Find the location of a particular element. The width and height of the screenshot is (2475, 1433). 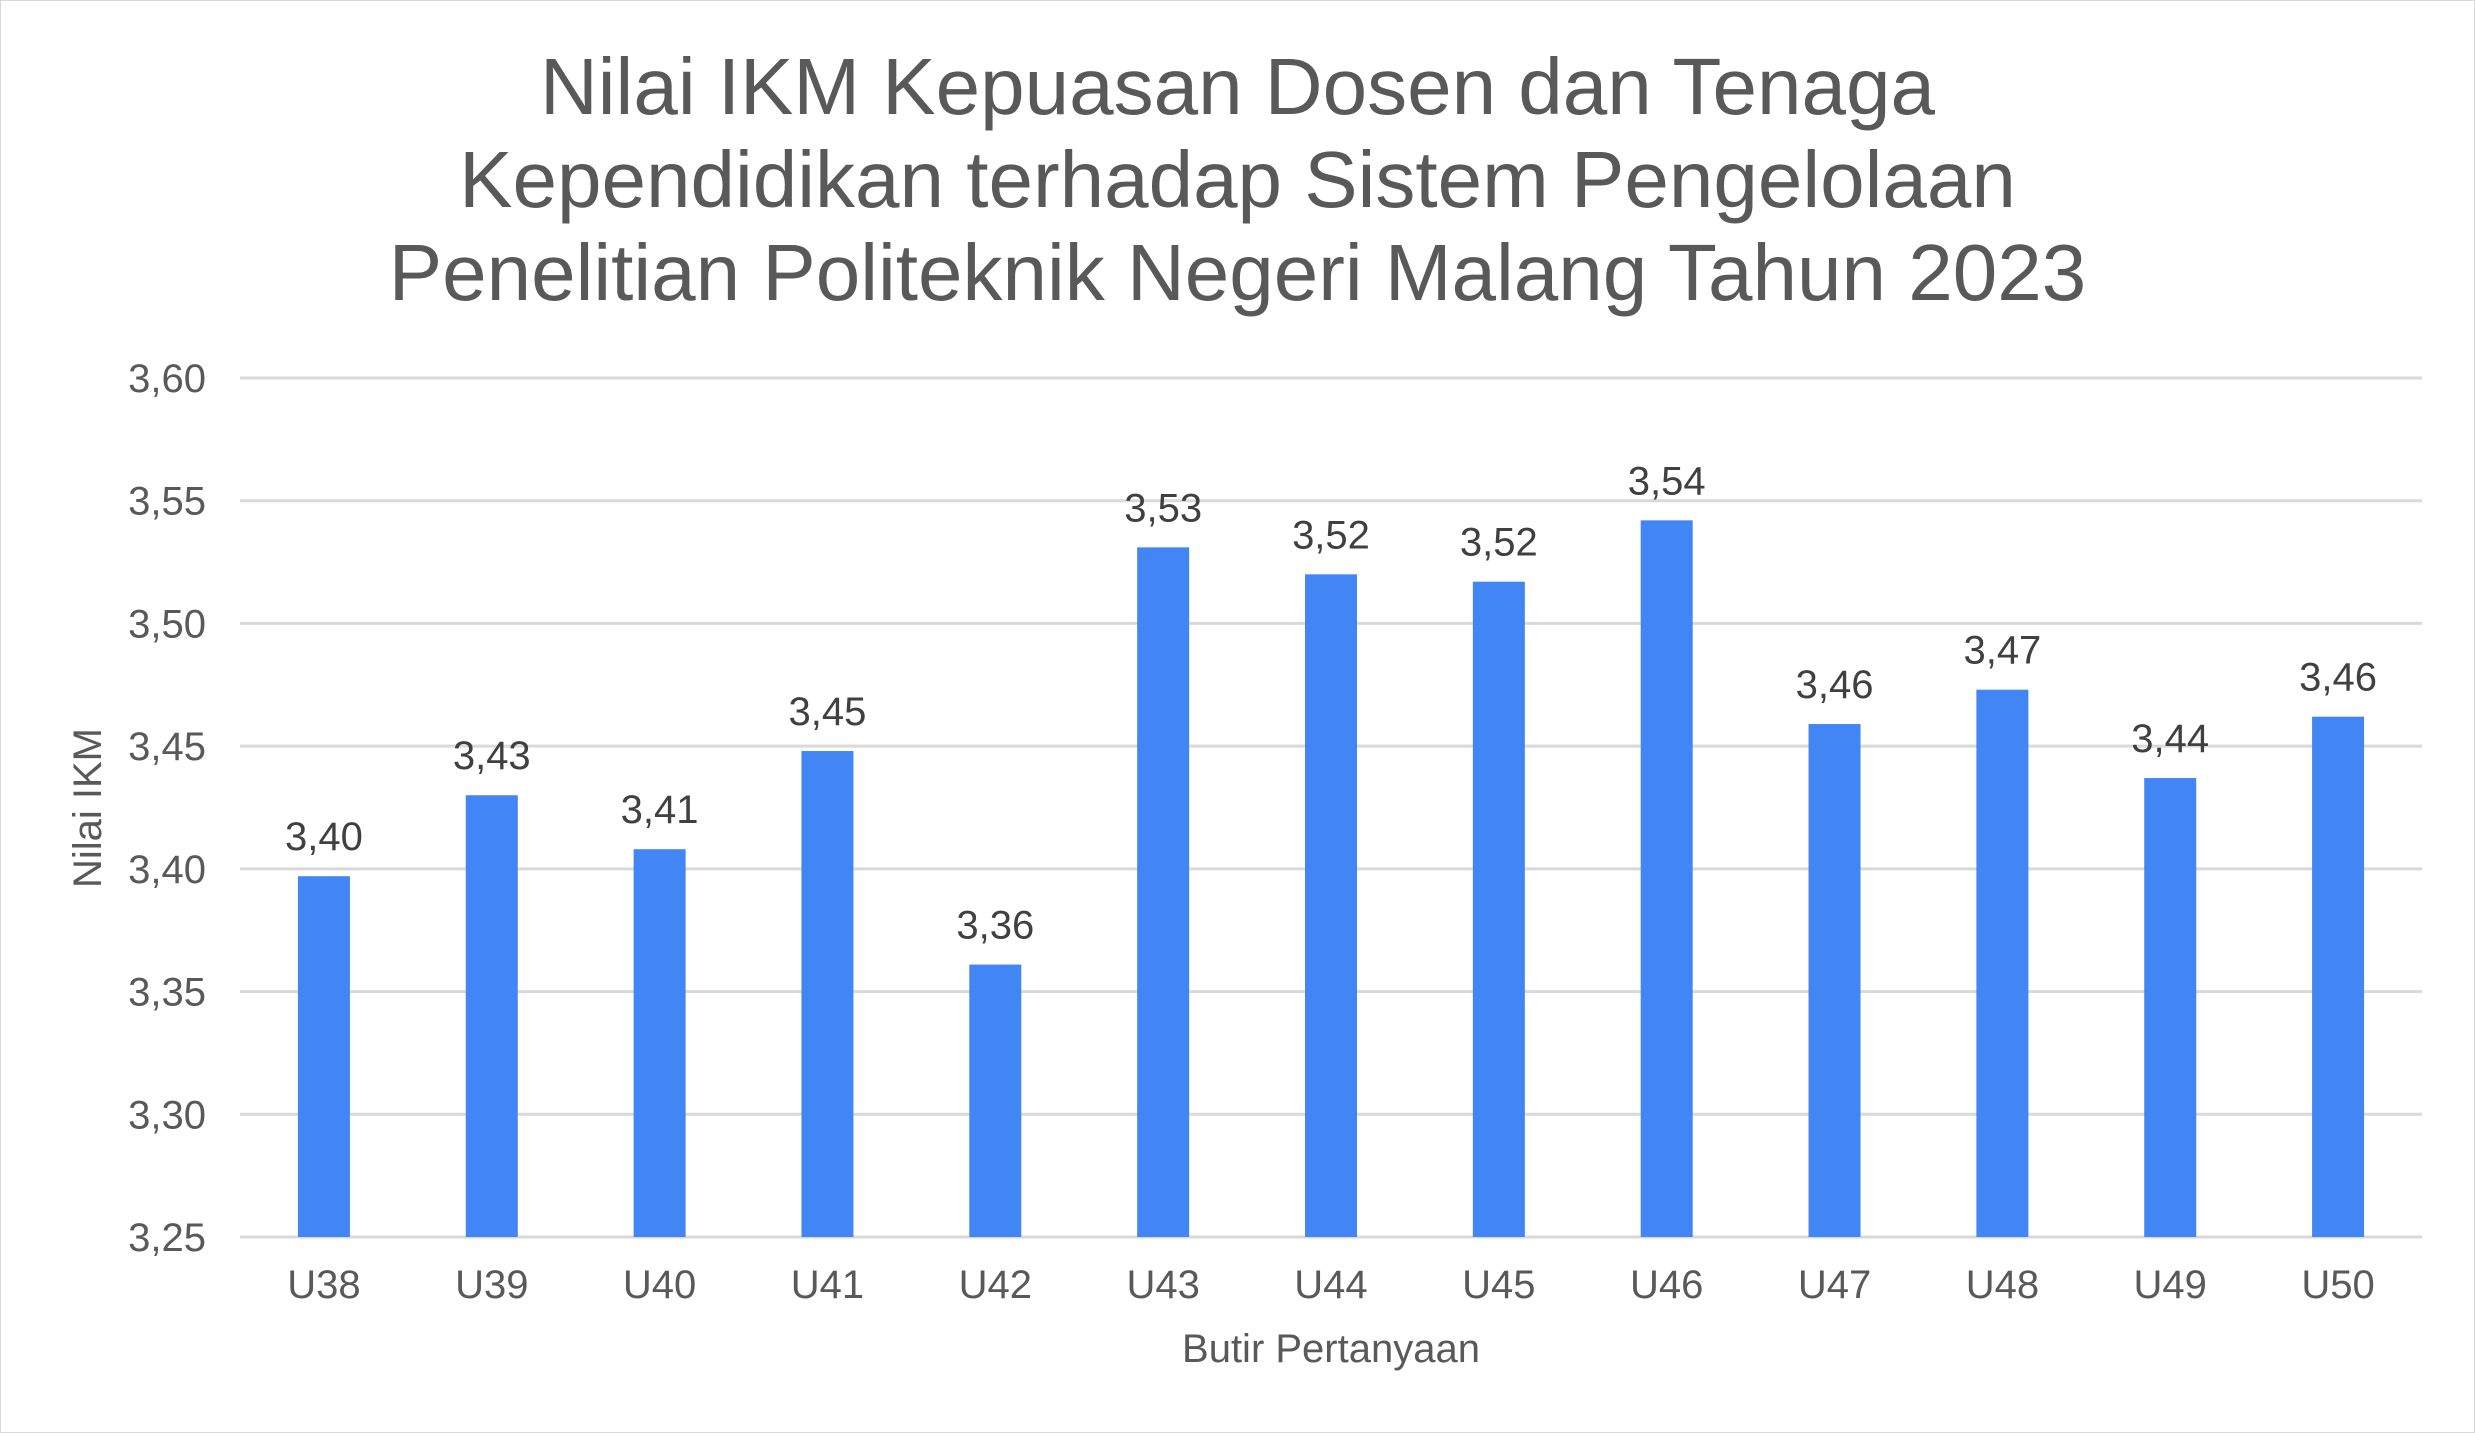

x-axis-ticks: U38 U39 U40 U41 U42 U43 U44 U45 U46 U47 U48 U49 U50 is located at coordinates (1331, 1285).